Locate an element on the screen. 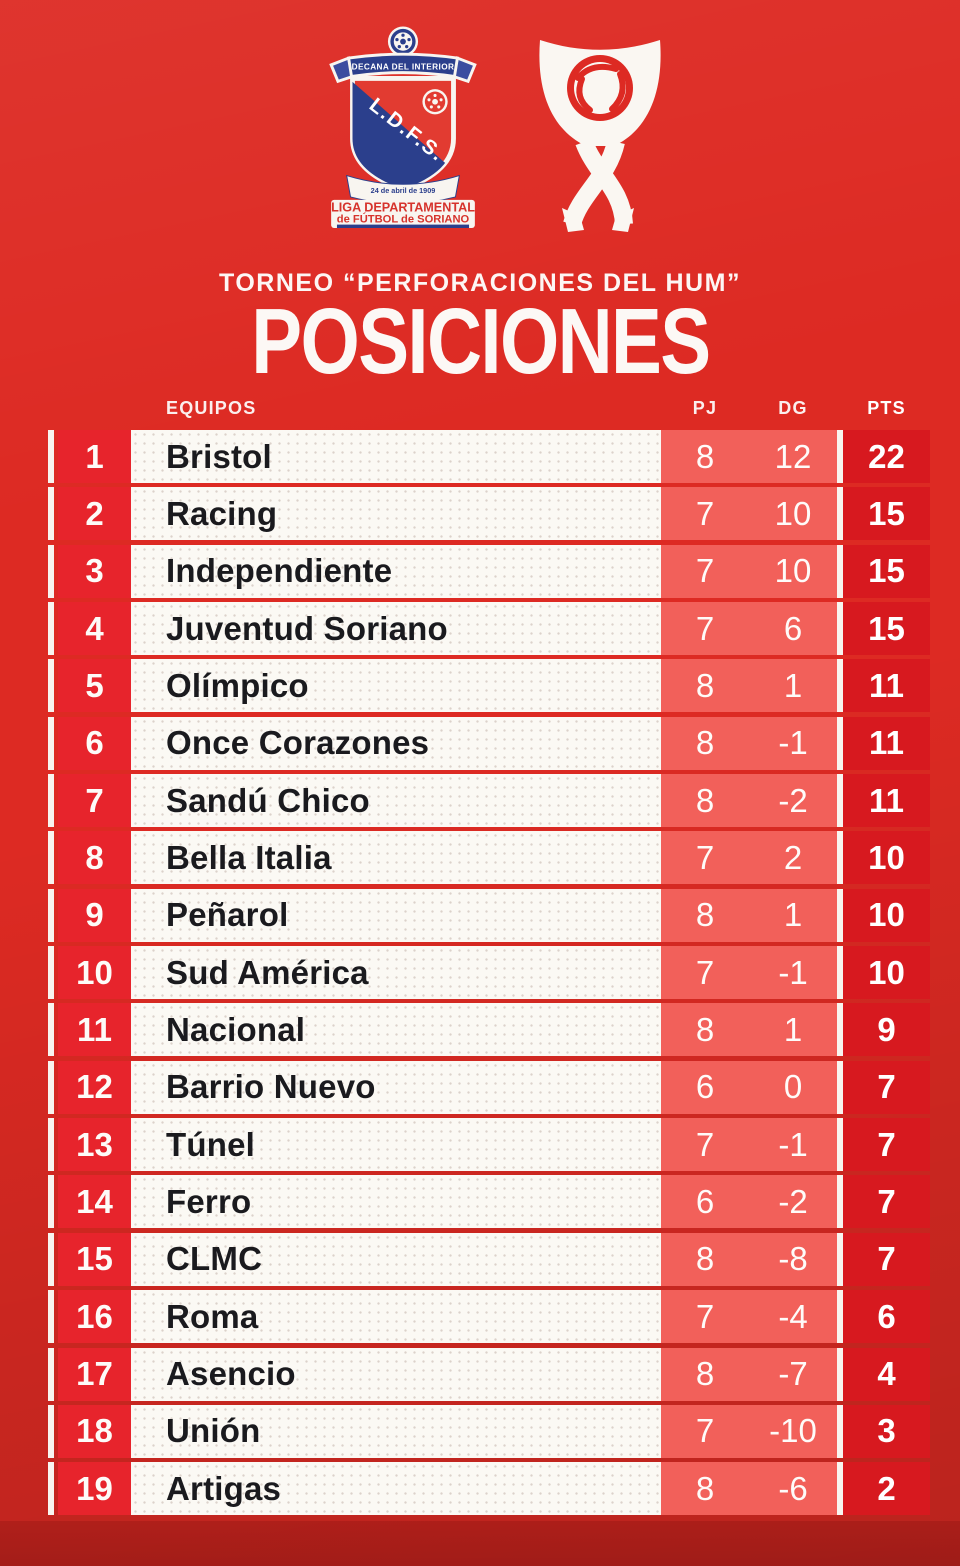 The height and width of the screenshot is (1566, 960). position-cell: 5 is located at coordinates (94, 686).